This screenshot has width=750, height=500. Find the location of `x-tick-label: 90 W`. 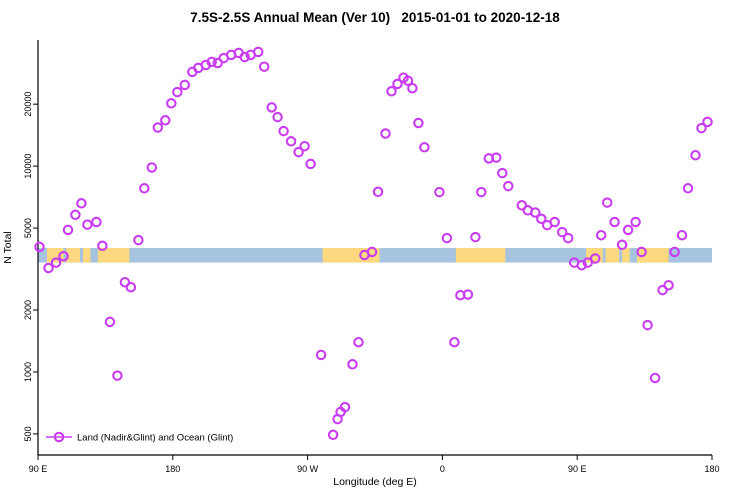

x-tick-label: 90 W is located at coordinates (308, 469).